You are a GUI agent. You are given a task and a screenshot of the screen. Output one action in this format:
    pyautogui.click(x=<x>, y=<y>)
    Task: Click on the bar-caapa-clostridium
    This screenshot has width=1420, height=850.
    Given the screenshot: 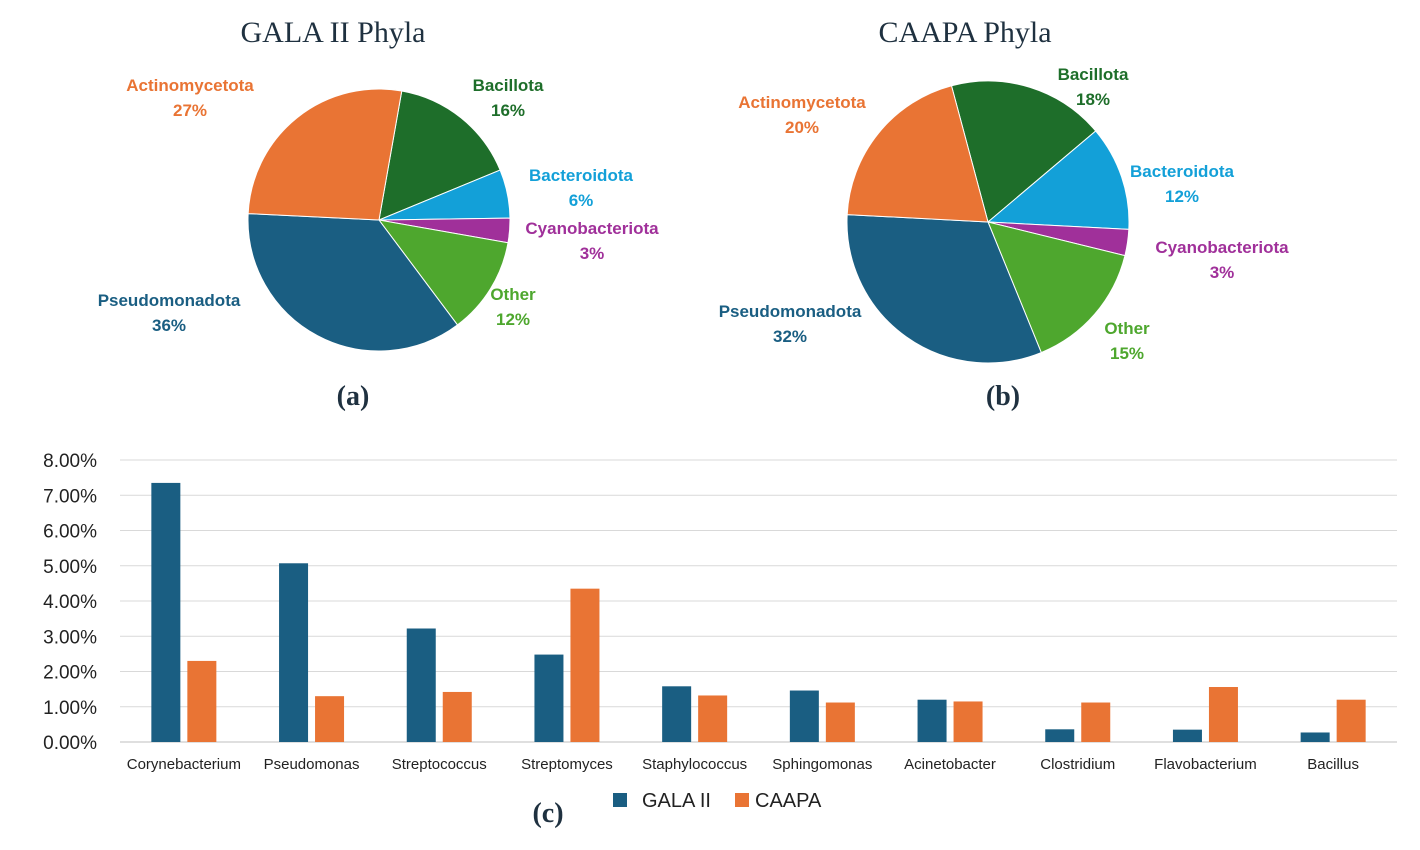 What is the action you would take?
    pyautogui.click(x=1096, y=722)
    